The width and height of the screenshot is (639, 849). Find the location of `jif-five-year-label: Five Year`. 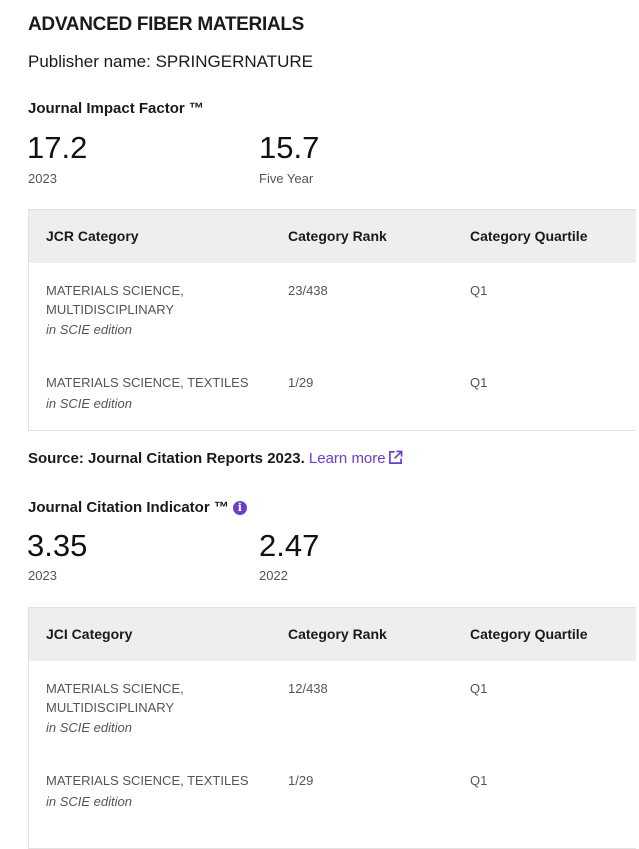

jif-five-year-label: Five Year is located at coordinates (286, 178).